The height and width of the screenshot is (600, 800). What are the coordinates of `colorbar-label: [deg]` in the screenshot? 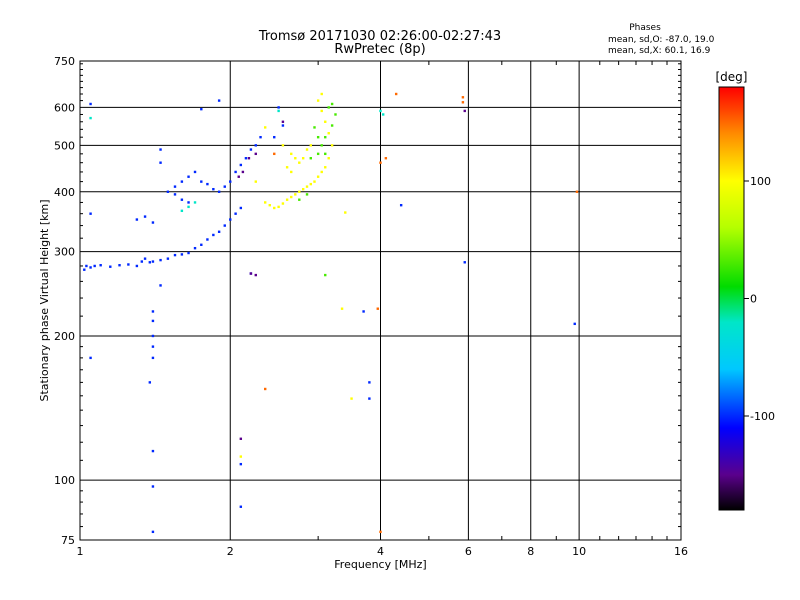 It's located at (732, 77).